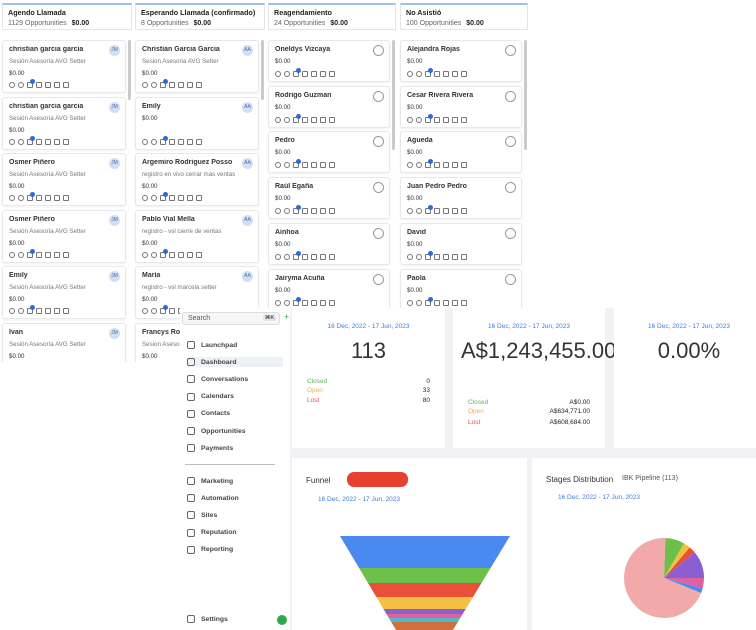 The height and width of the screenshot is (630, 756). What do you see at coordinates (461, 106) in the screenshot?
I see `opportunity-card: Cesar Rivera Rivera $0.00` at bounding box center [461, 106].